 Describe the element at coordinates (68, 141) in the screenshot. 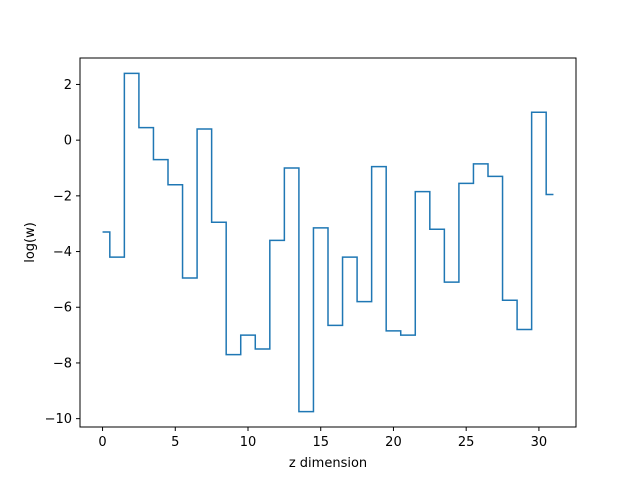

I see `y-tick-label: 0` at that location.